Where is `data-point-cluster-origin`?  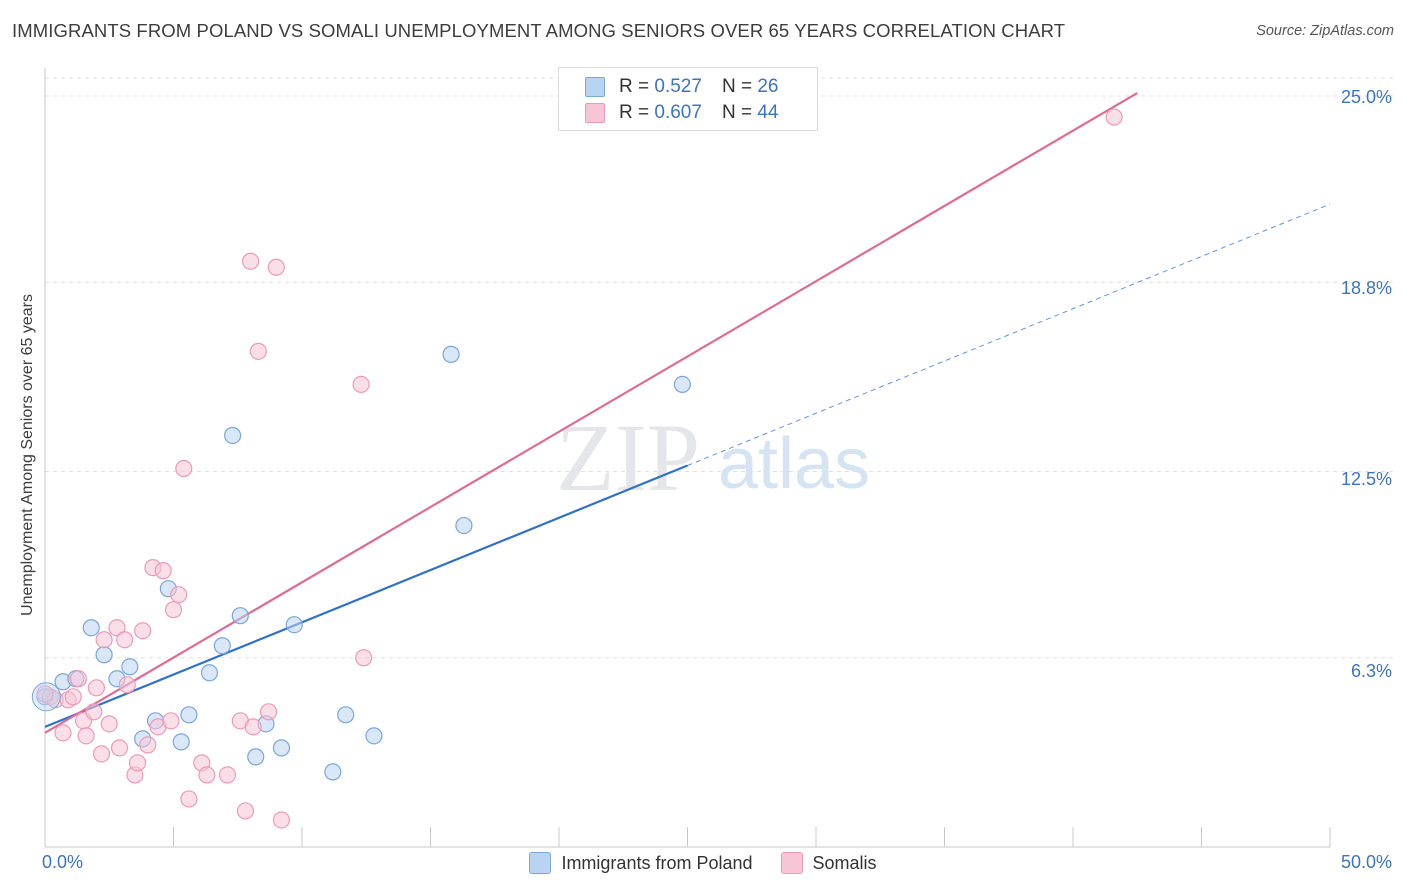 data-point-cluster-origin is located at coordinates (46, 697).